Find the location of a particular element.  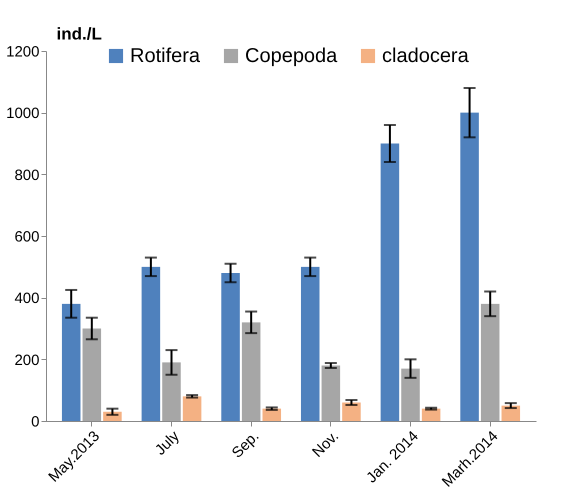

legend-label: cladocera is located at coordinates (426, 56).